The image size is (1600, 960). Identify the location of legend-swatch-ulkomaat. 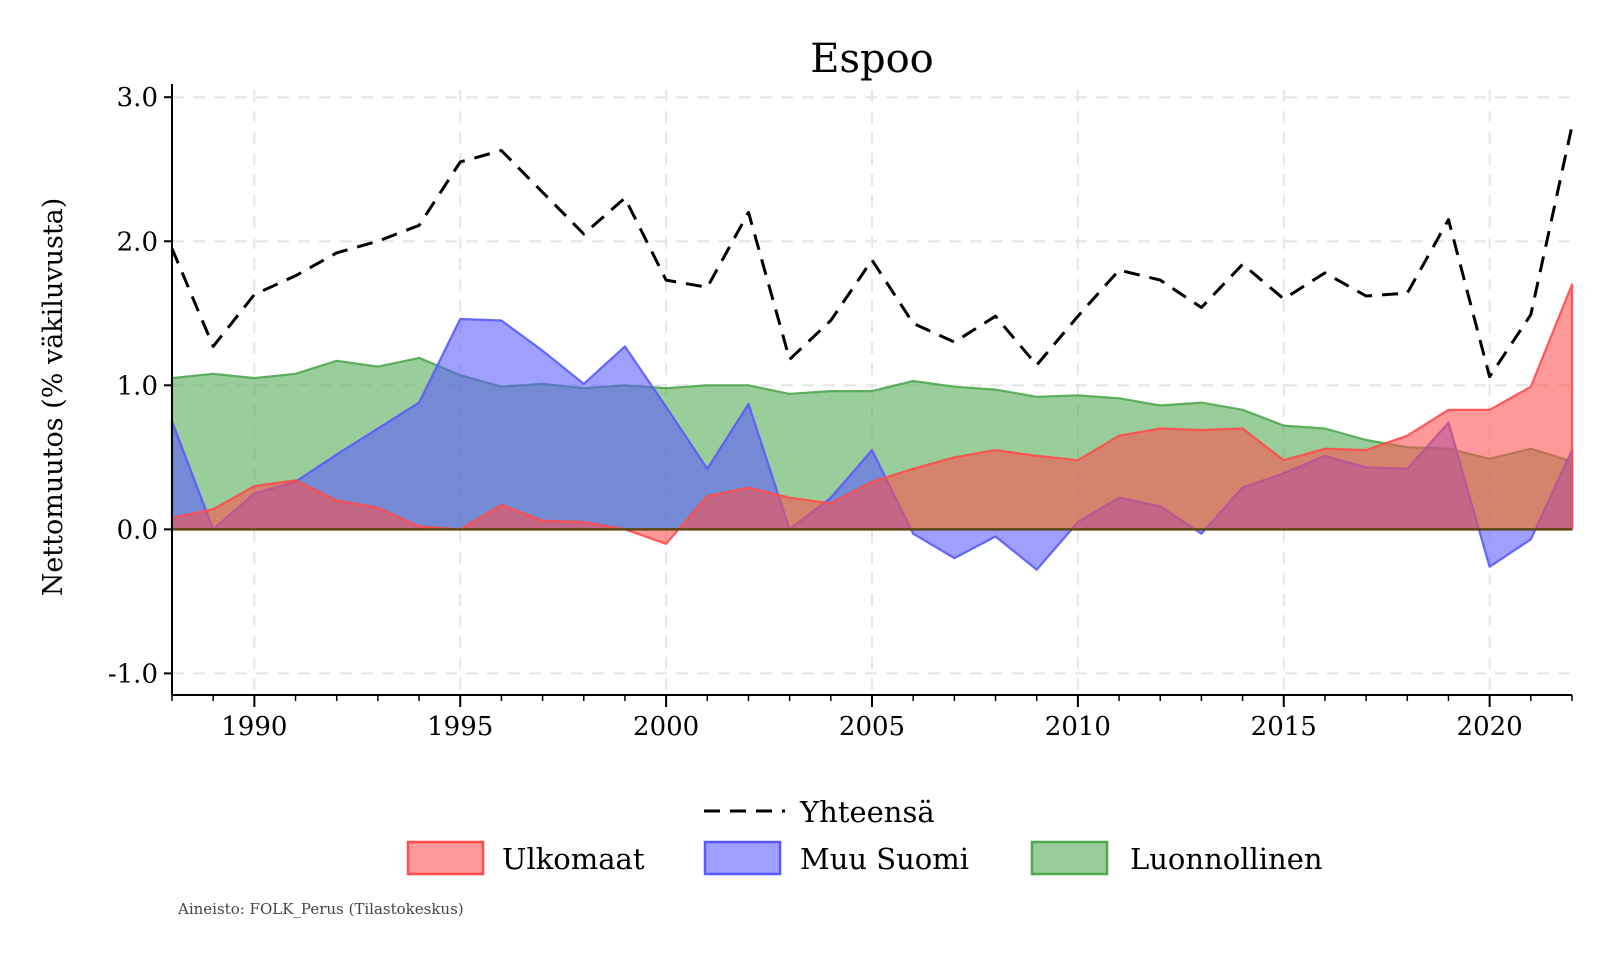
(445, 858).